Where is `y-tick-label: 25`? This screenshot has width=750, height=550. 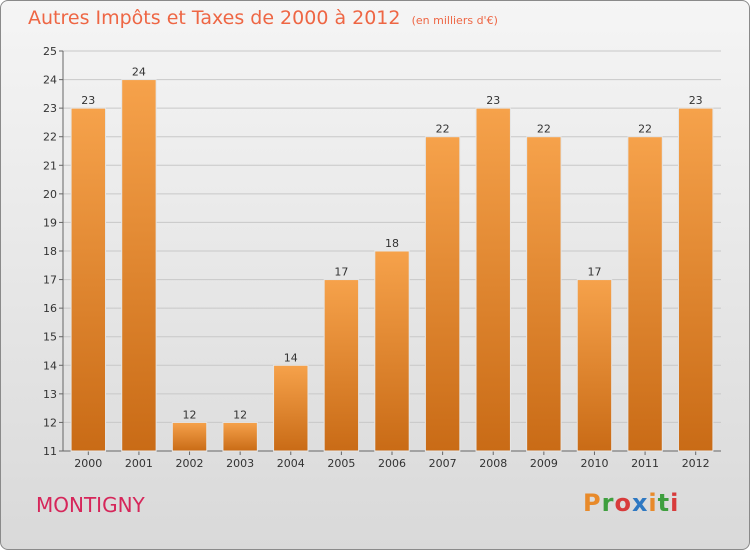 y-tick-label: 25 is located at coordinates (50, 51).